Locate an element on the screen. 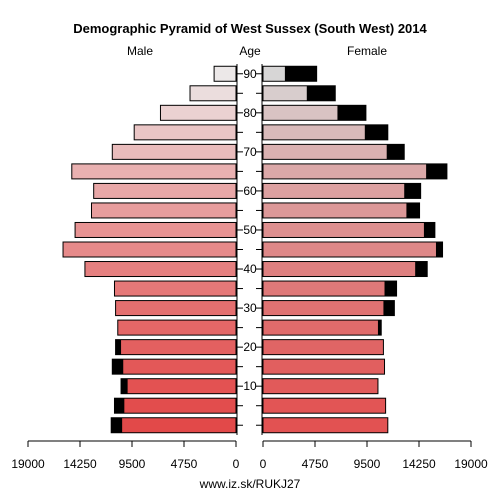 The width and height of the screenshot is (500, 500). footer-url: www.iz.sk/RUKJ27 is located at coordinates (250, 484).